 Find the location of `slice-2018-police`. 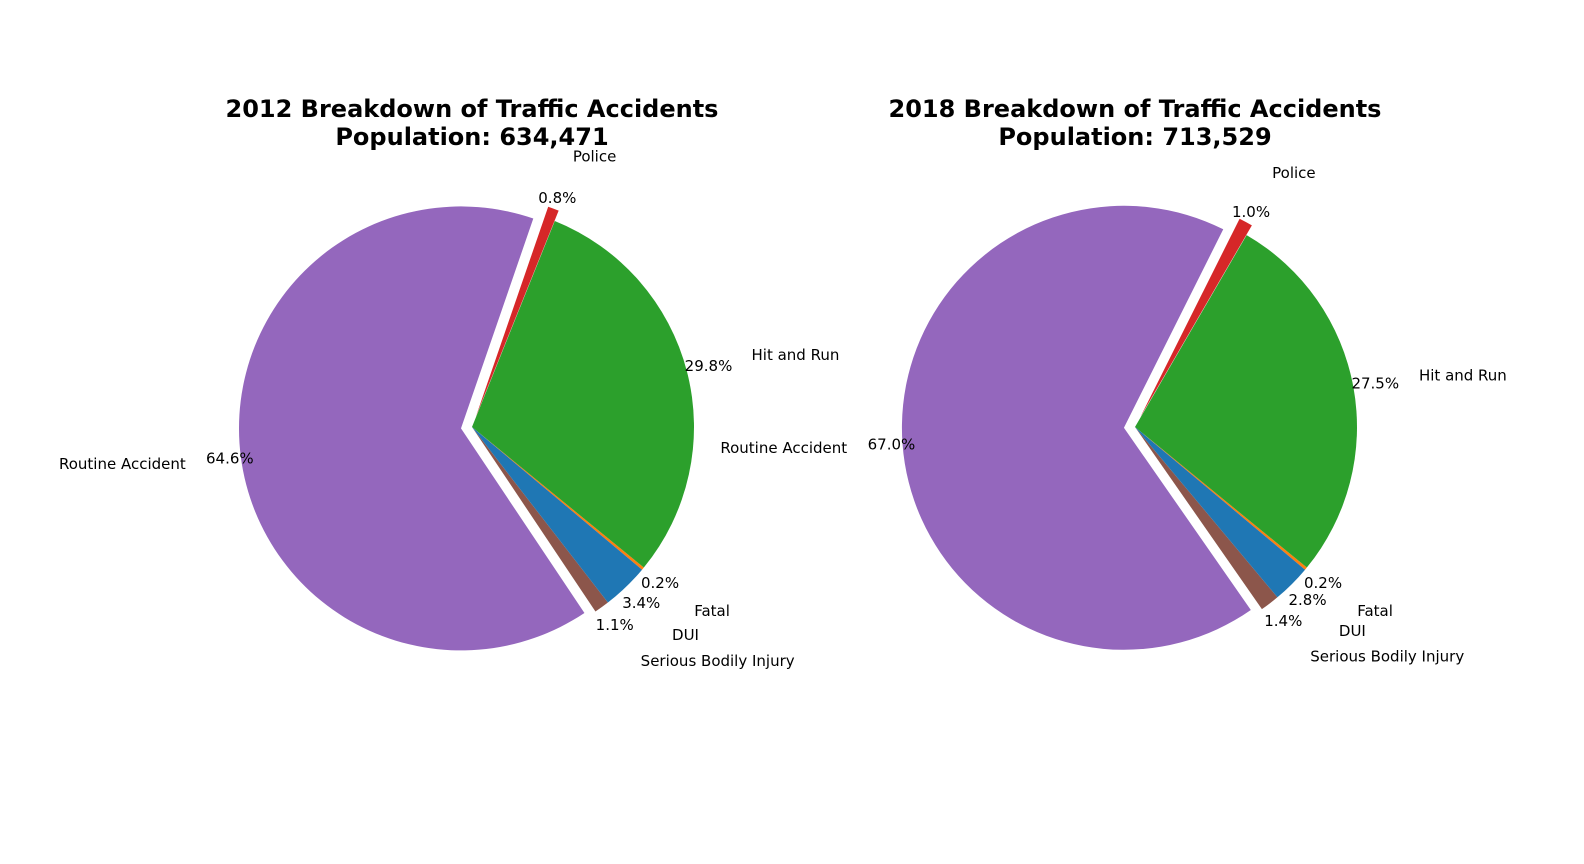

slice-2018-police is located at coordinates (1196, 318).